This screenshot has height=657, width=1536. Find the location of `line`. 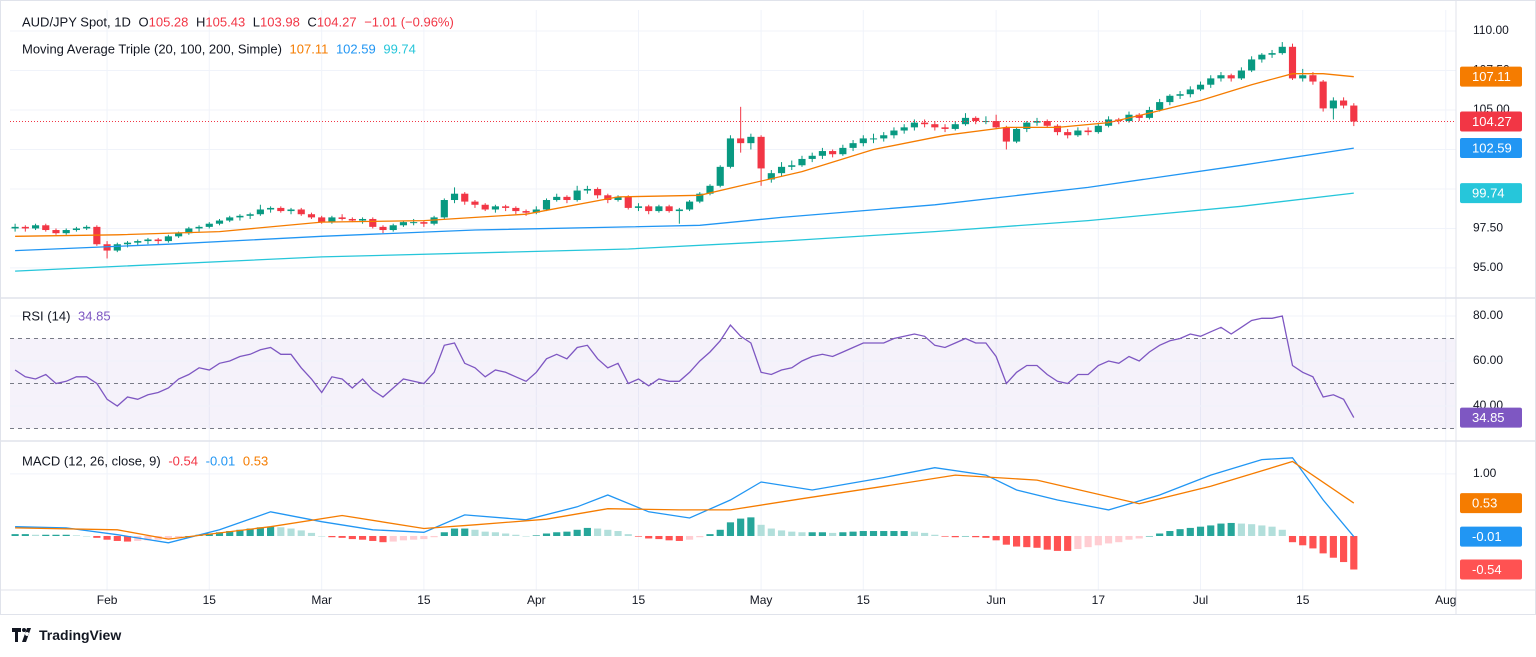

line is located at coordinates (685, 500).